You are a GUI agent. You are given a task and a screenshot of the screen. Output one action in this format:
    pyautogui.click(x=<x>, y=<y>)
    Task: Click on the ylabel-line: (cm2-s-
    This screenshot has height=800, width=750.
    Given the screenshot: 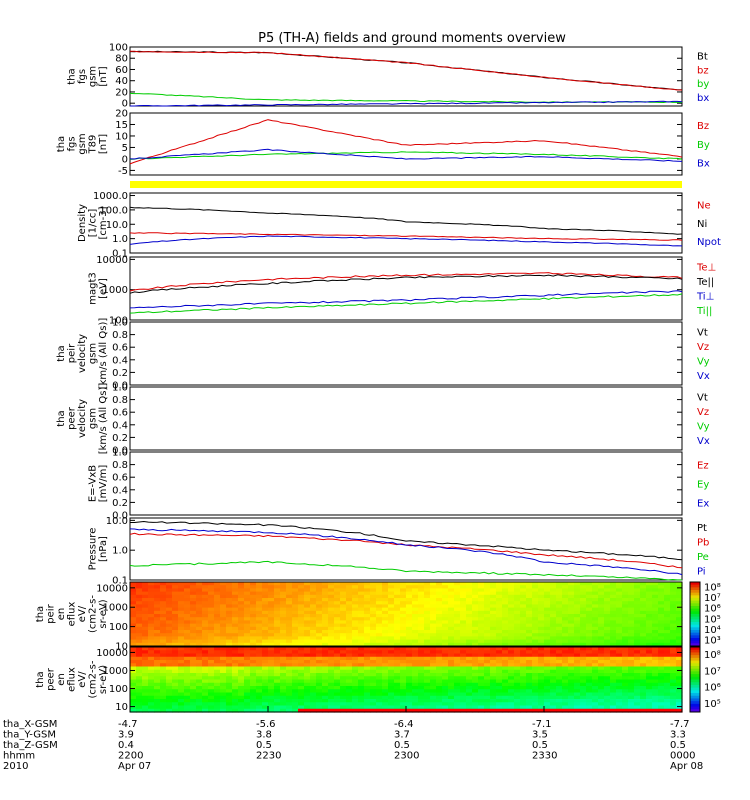 What is the action you would take?
    pyautogui.click(x=93, y=614)
    